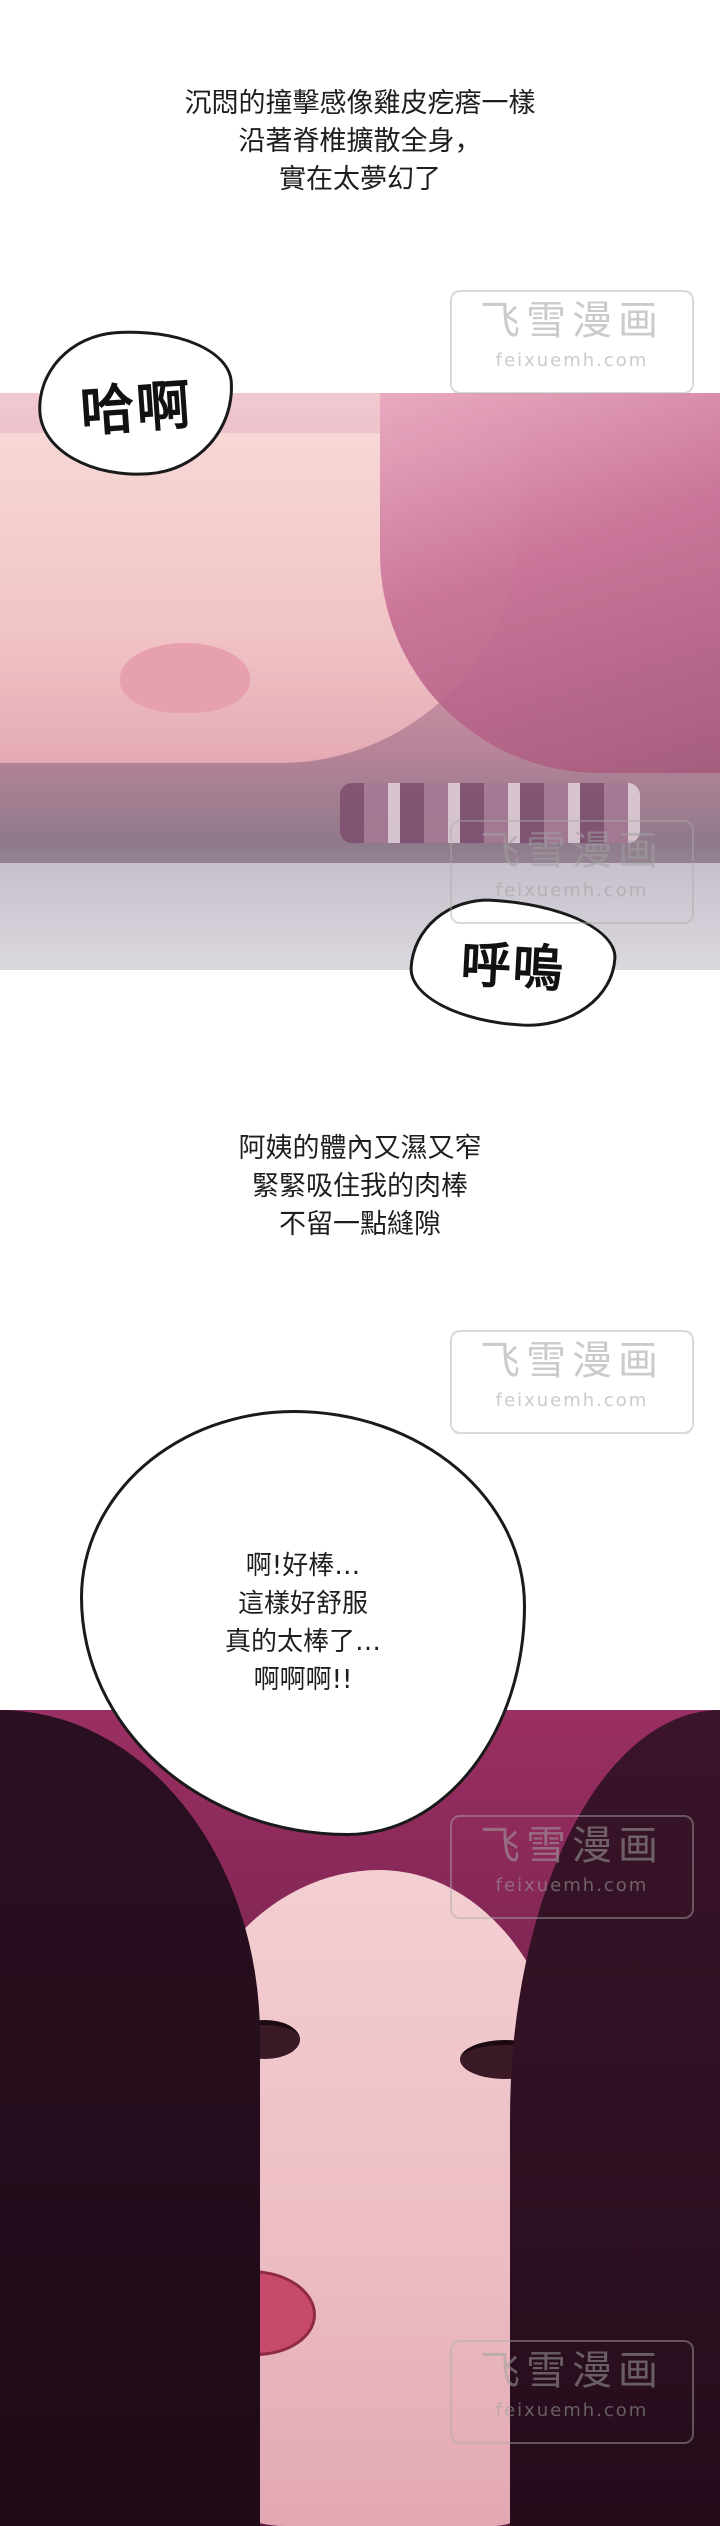 This screenshot has width=720, height=2526. I want to click on narration-line: 沿著脊椎擴散全身，, so click(360, 141).